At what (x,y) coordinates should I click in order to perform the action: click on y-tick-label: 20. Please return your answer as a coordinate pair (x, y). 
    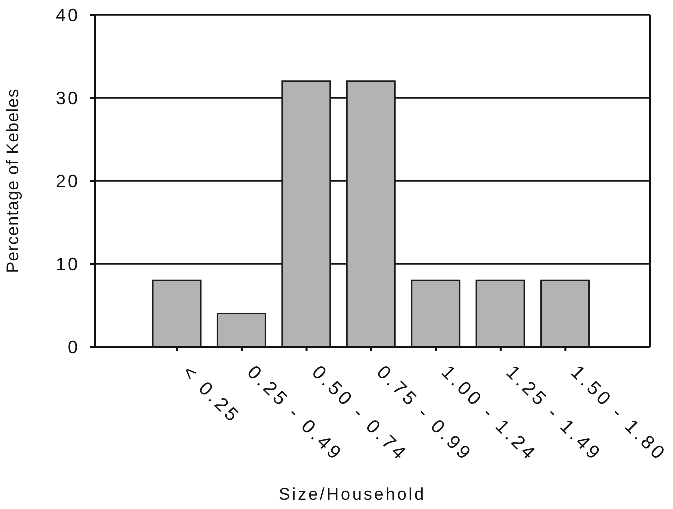
    Looking at the image, I should click on (68, 181).